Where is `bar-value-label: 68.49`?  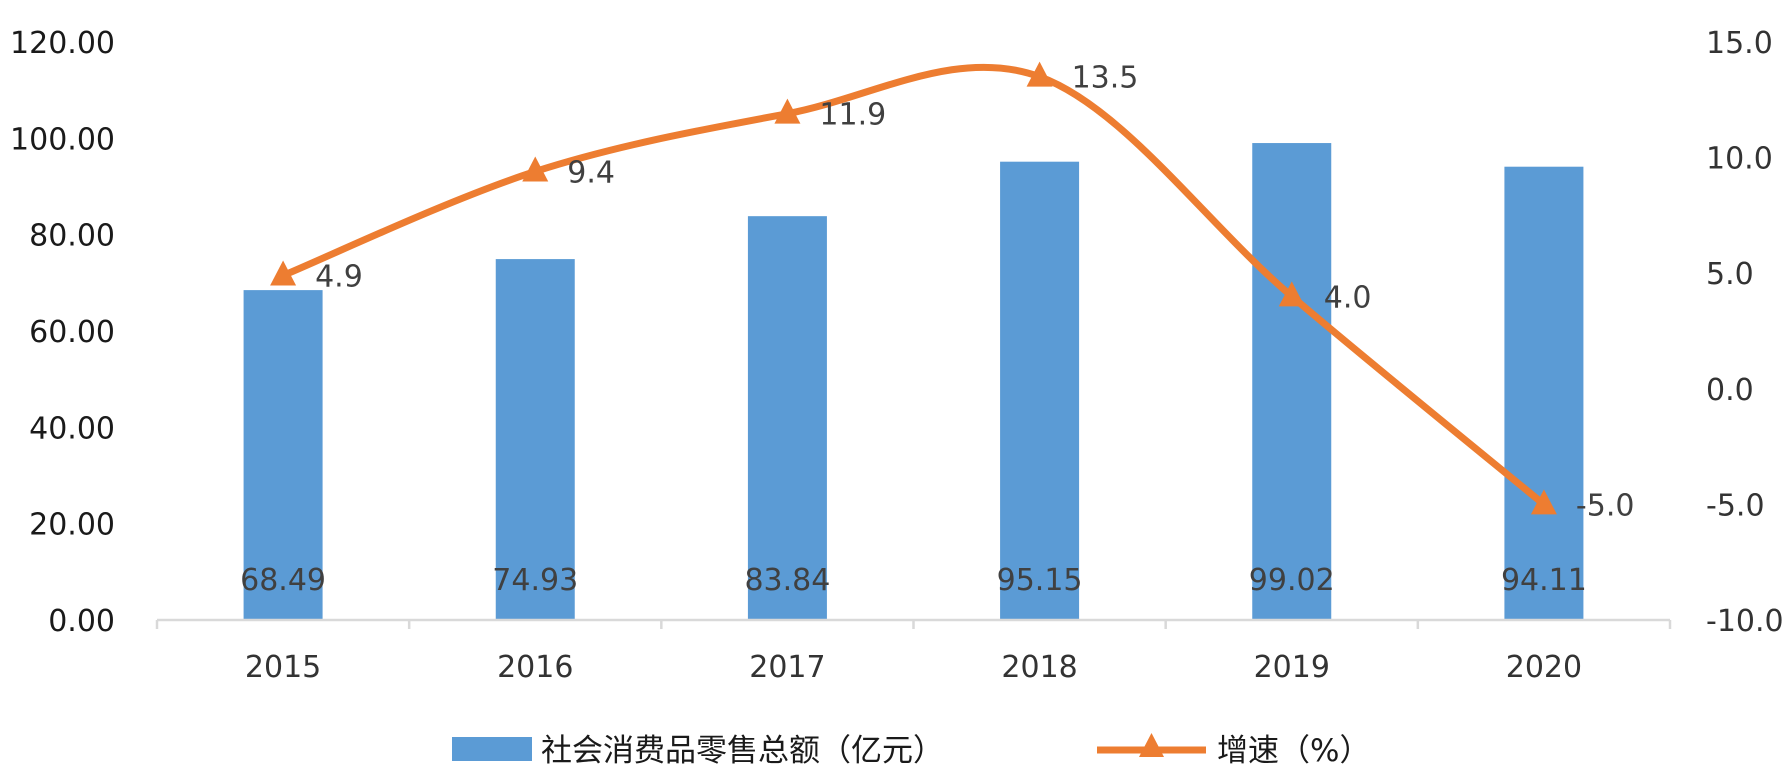
bar-value-label: 68.49 is located at coordinates (283, 580).